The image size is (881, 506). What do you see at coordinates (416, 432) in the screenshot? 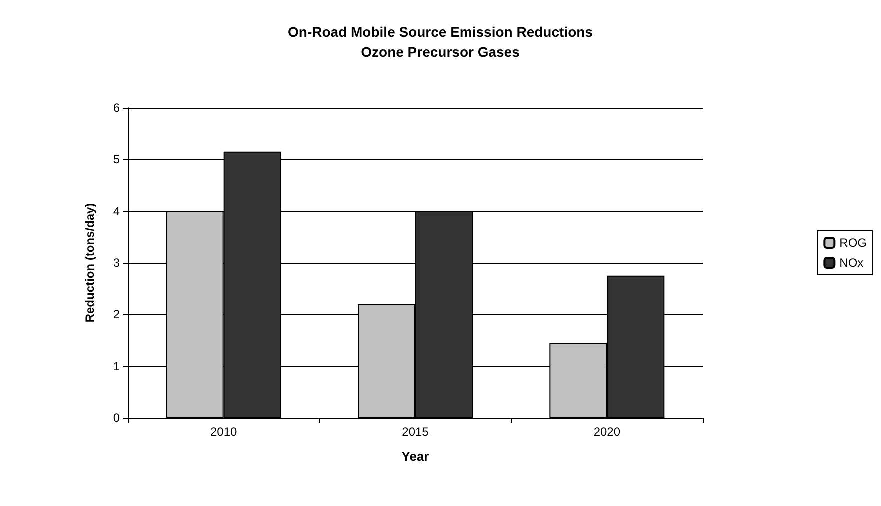
I see `x-tick-label: 2015` at bounding box center [416, 432].